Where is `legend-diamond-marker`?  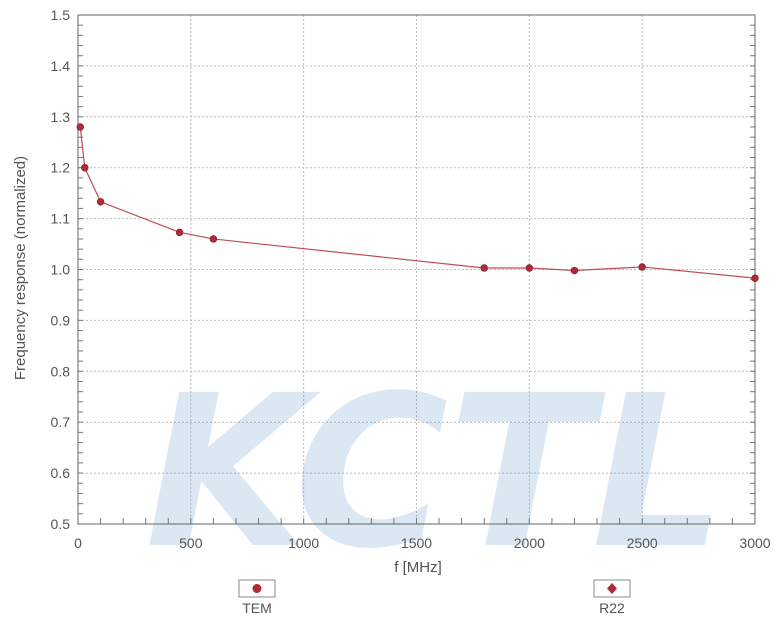 legend-diamond-marker is located at coordinates (612, 588).